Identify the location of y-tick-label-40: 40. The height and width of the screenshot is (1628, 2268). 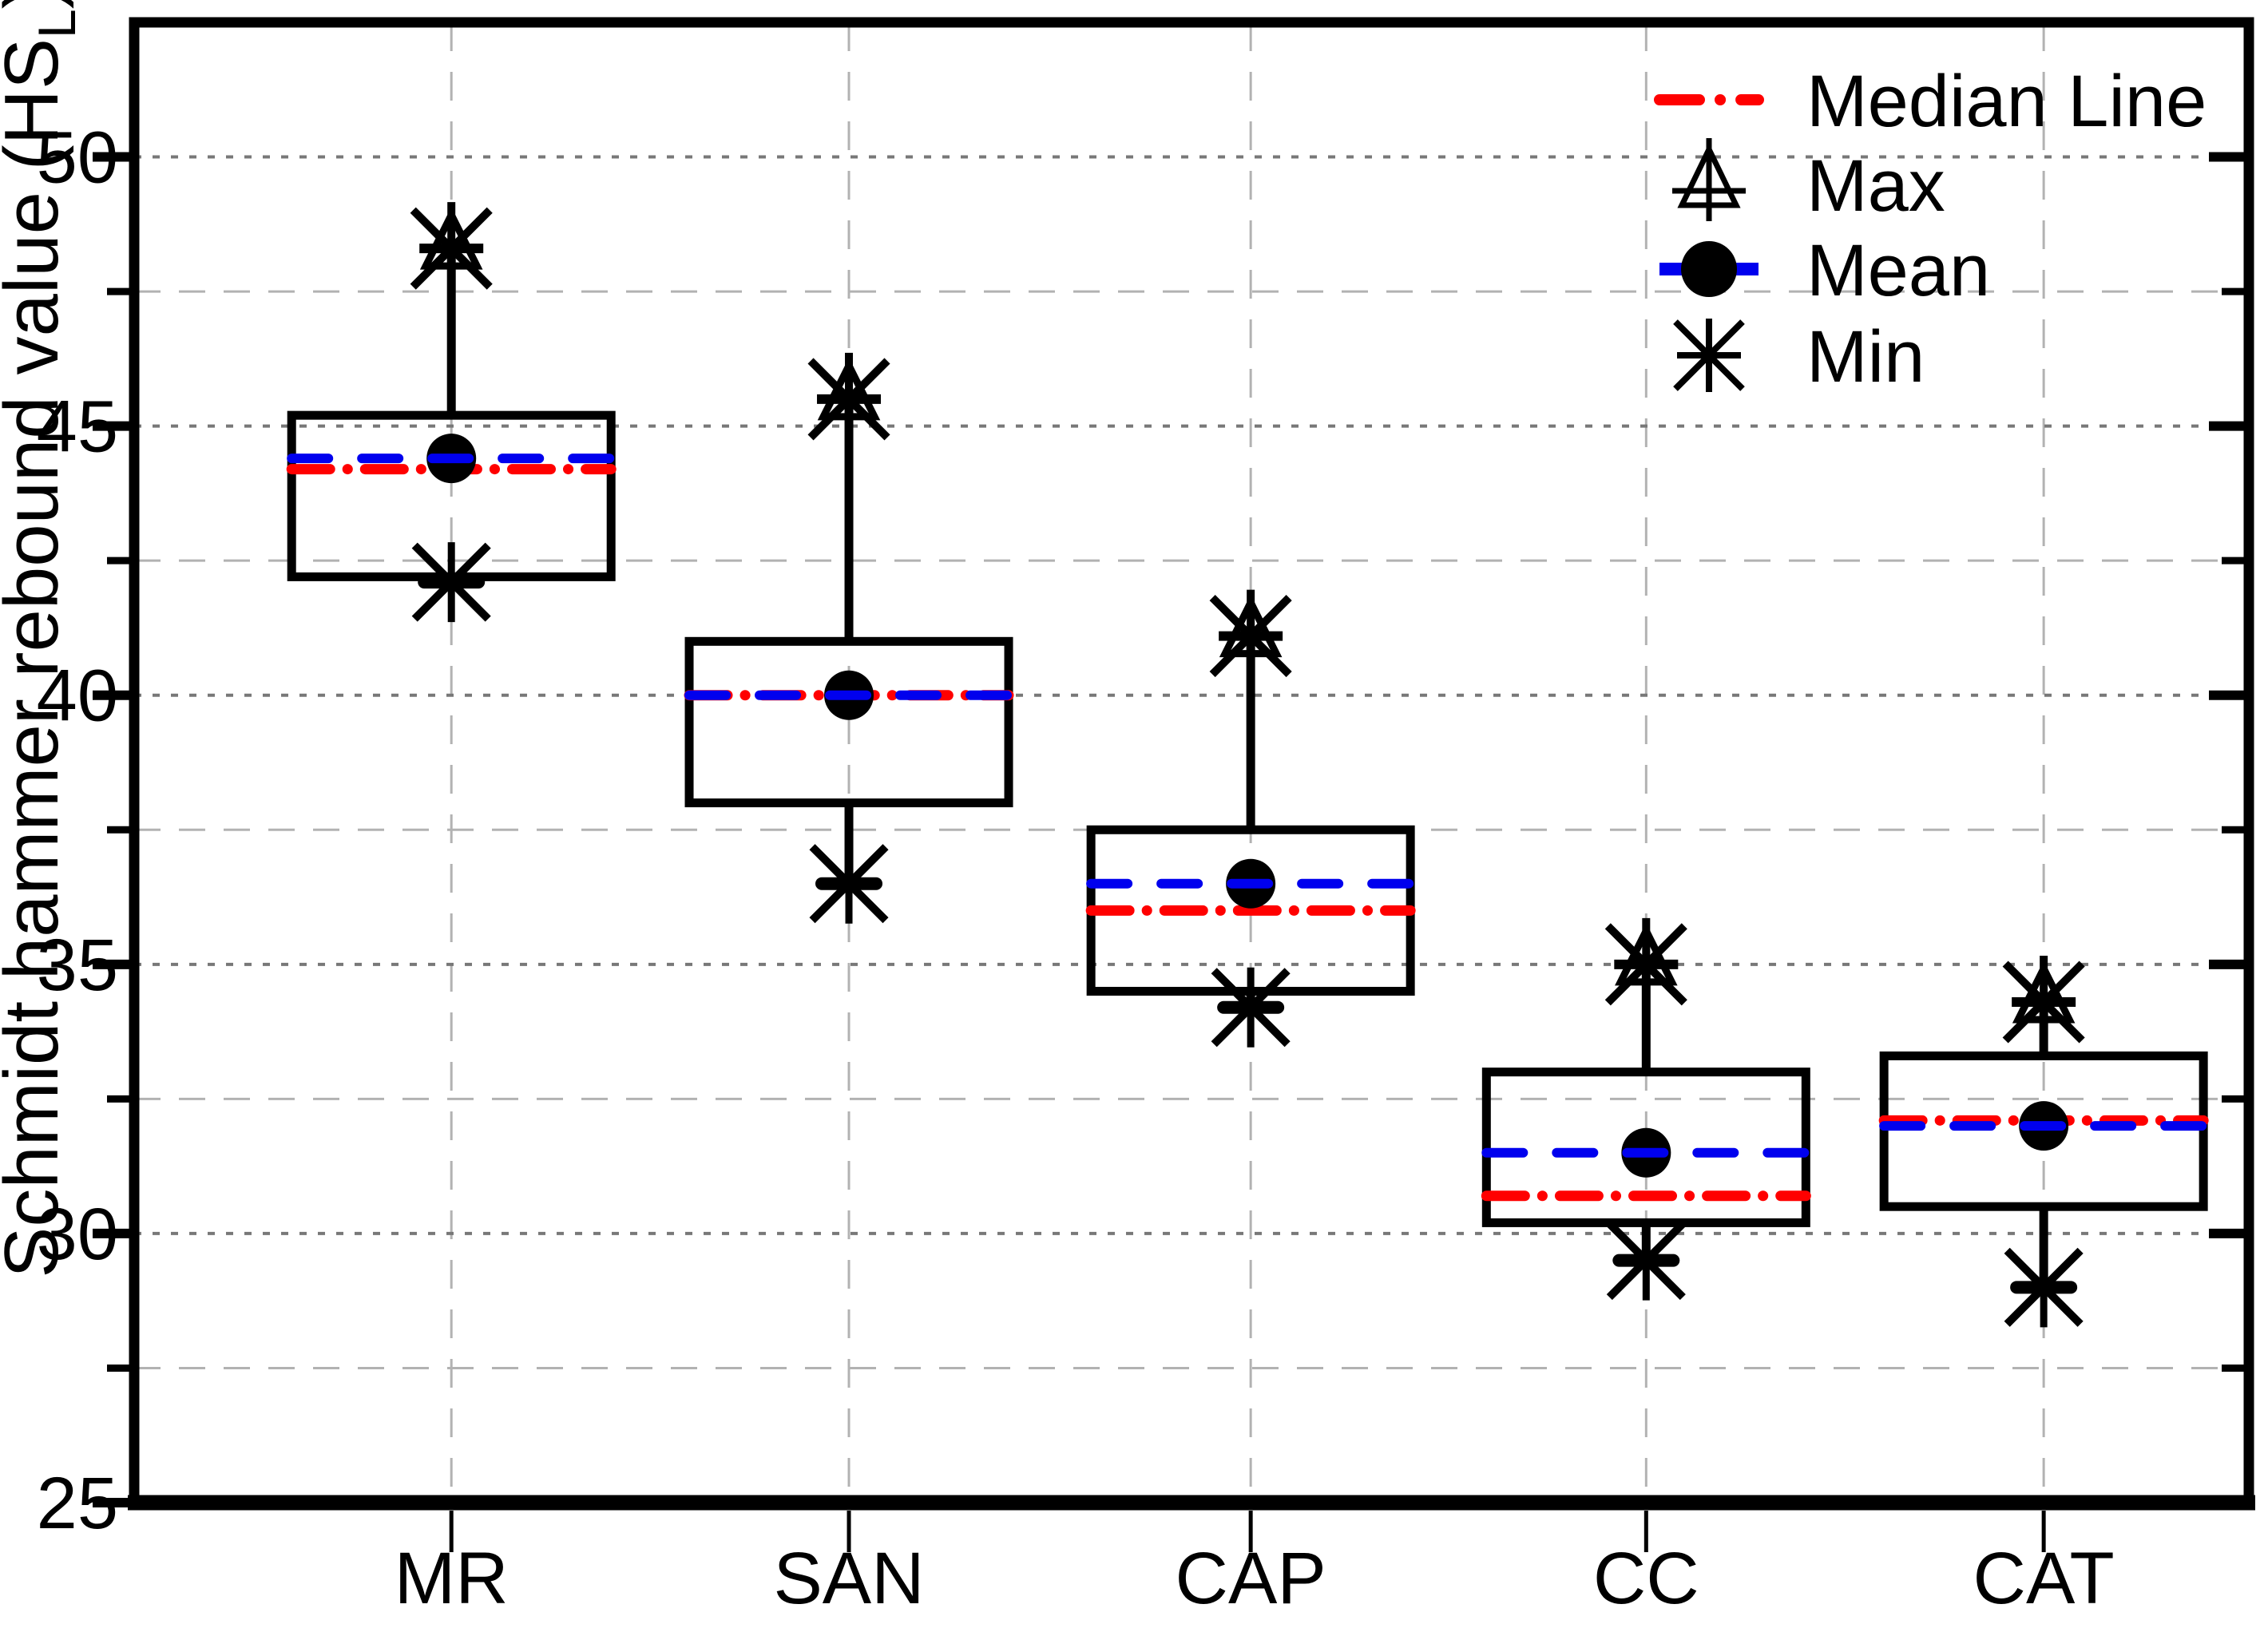
(78, 697).